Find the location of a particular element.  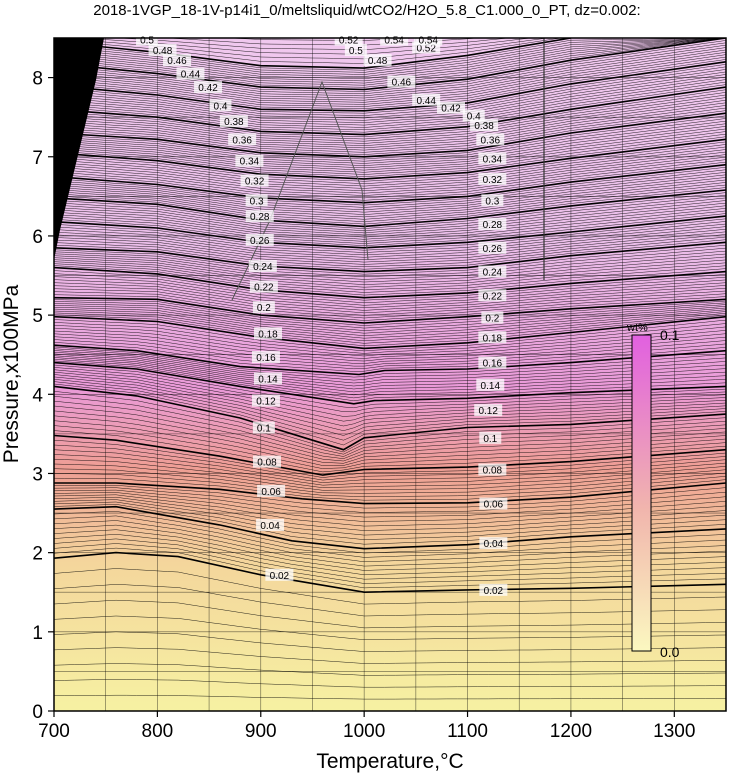

y-tick-label: 2 is located at coordinates (37, 554).